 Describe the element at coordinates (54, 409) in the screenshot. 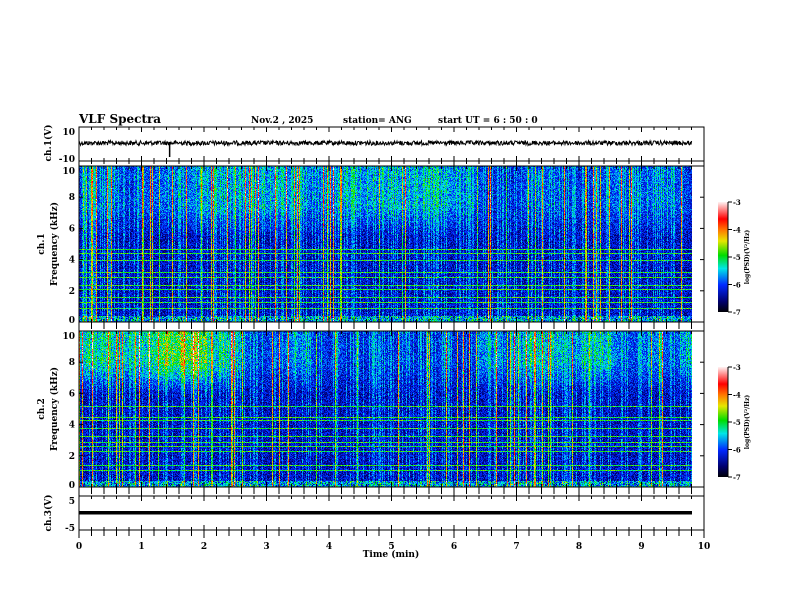

I see `ch2-freq-ylabel: Frequency (kHz)` at that location.